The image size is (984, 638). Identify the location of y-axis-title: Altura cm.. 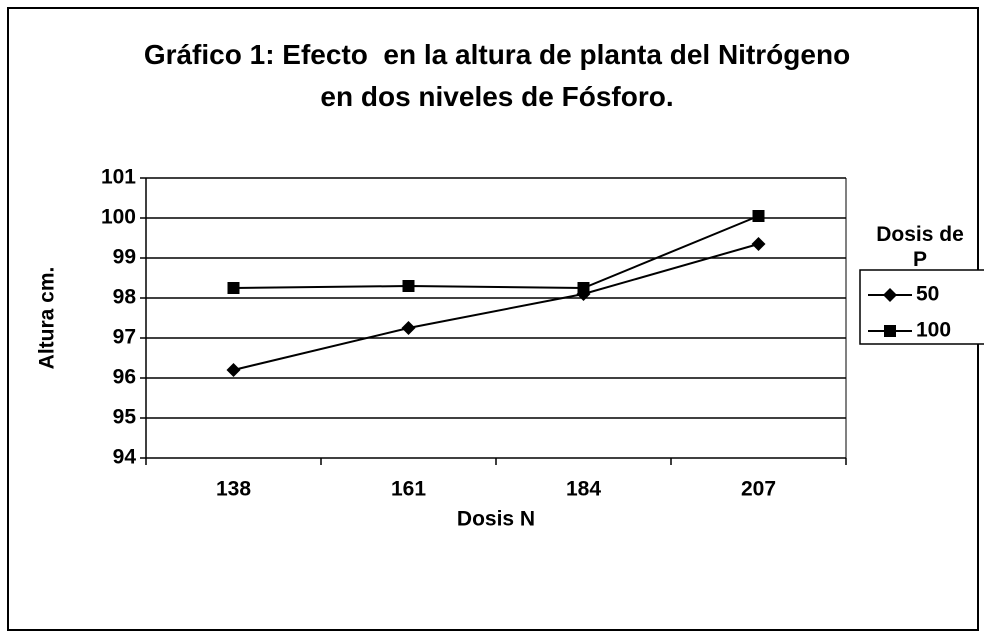
(47, 318).